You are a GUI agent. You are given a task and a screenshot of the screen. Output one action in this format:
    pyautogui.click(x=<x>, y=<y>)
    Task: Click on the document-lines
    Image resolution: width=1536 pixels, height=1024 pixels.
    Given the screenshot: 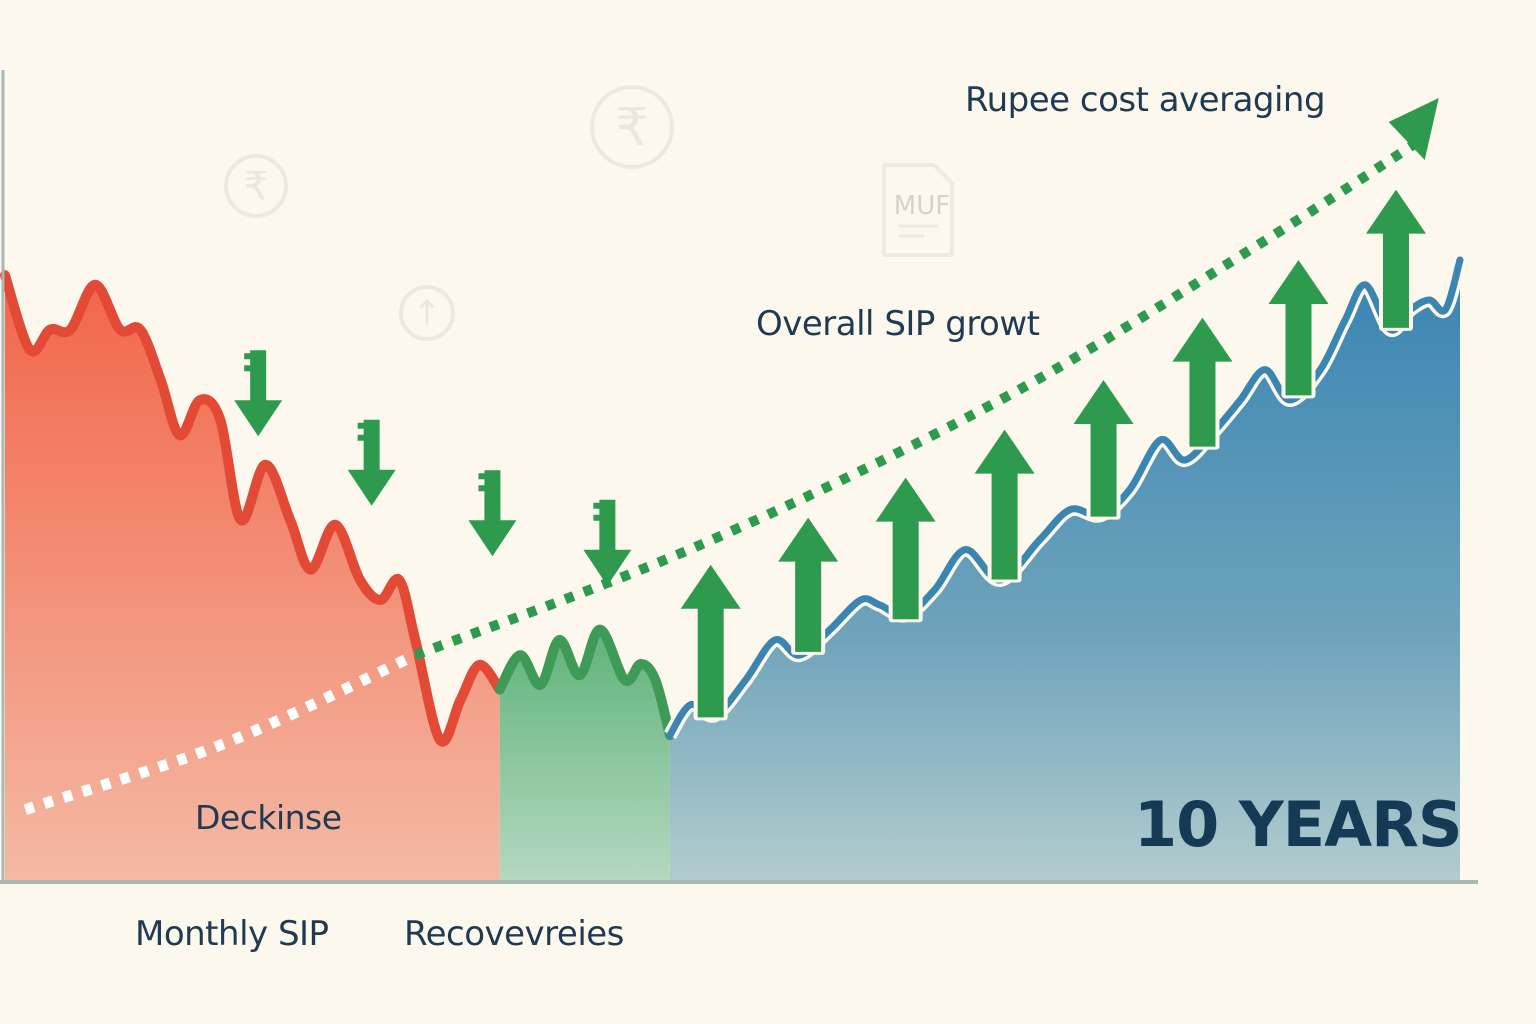 What is the action you would take?
    pyautogui.click(x=918, y=231)
    